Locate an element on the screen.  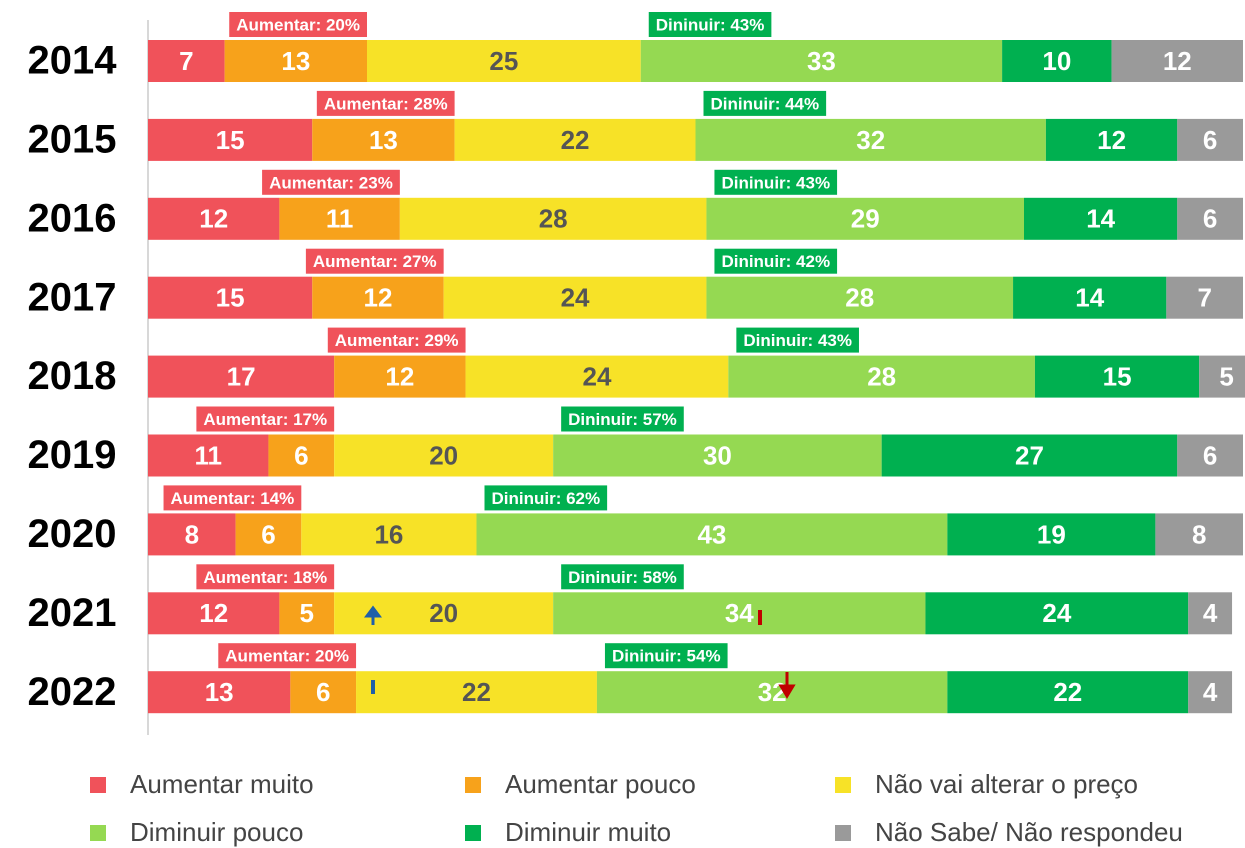
y-tick-label: 2018 is located at coordinates (72, 376).